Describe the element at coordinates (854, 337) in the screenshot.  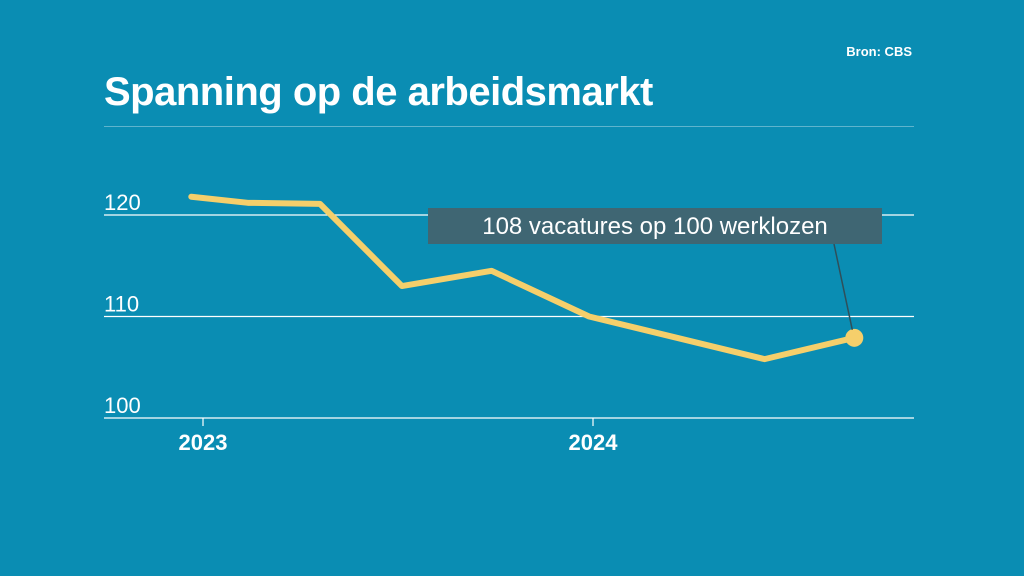
I see `last-data-point` at that location.